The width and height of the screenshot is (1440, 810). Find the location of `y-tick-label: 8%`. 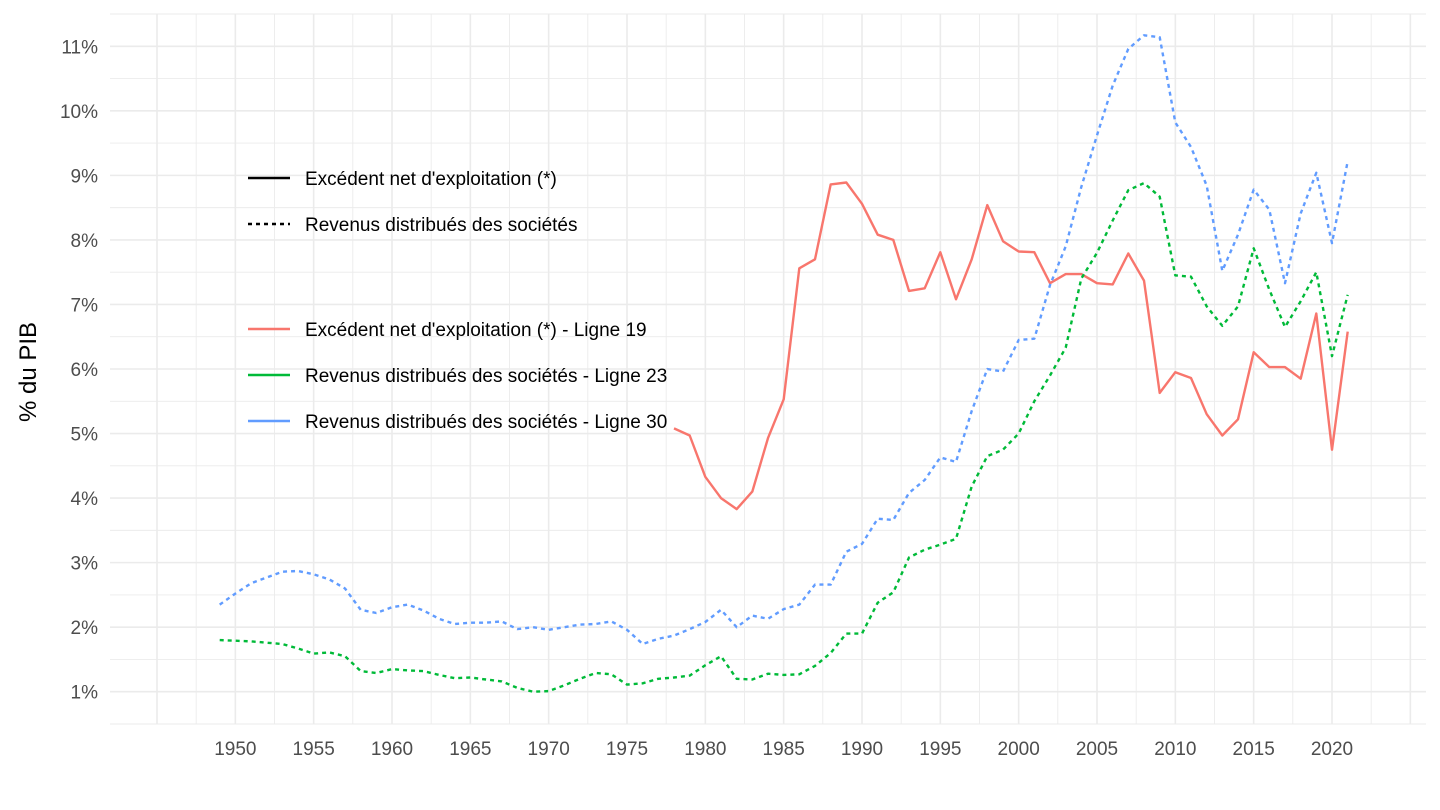

y-tick-label: 8% is located at coordinates (85, 241).